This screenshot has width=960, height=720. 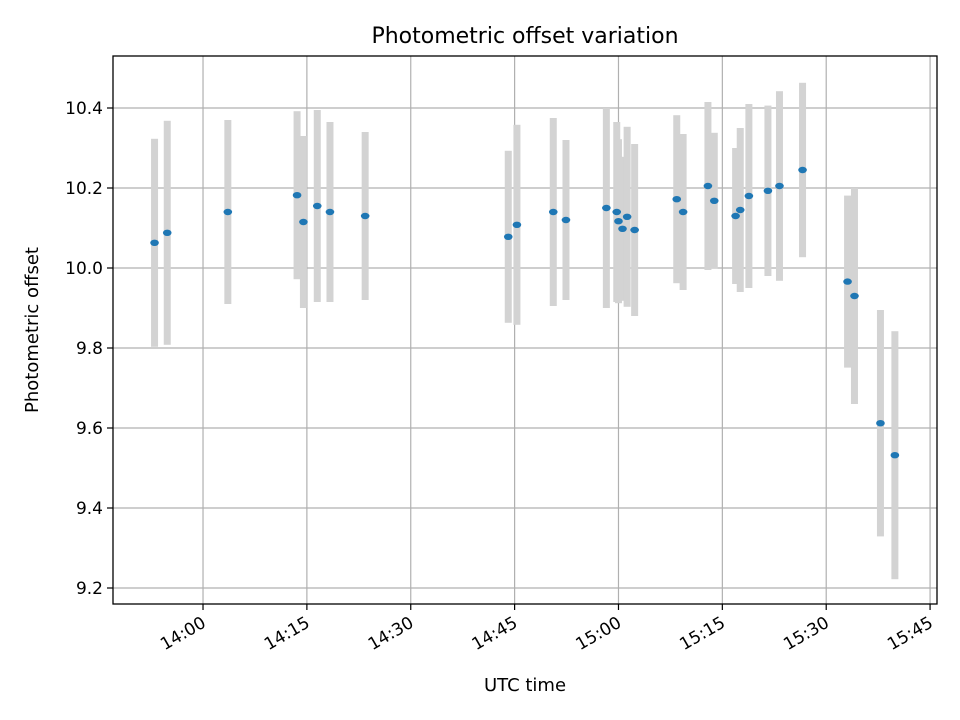 I want to click on x-axis-label: UTC time, so click(x=525, y=685).